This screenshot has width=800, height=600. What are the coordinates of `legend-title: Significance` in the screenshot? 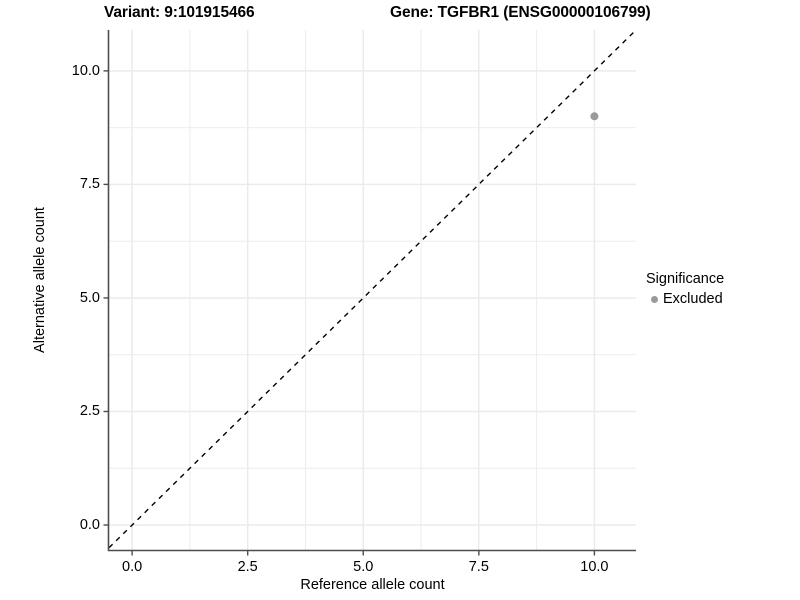 It's located at (685, 279).